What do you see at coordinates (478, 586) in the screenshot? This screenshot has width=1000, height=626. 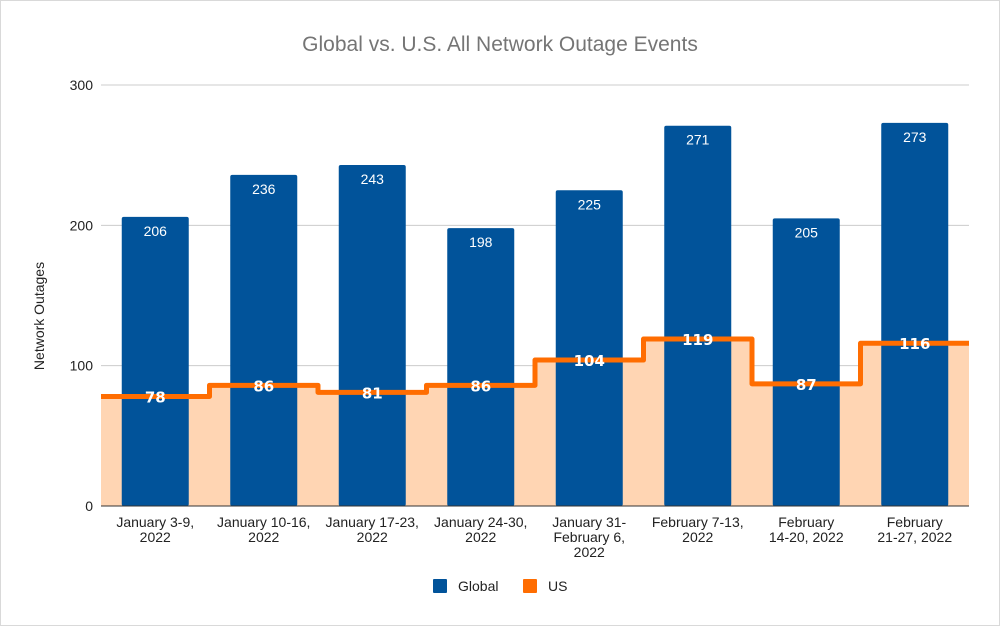 I see `legend-label-global: Global` at bounding box center [478, 586].